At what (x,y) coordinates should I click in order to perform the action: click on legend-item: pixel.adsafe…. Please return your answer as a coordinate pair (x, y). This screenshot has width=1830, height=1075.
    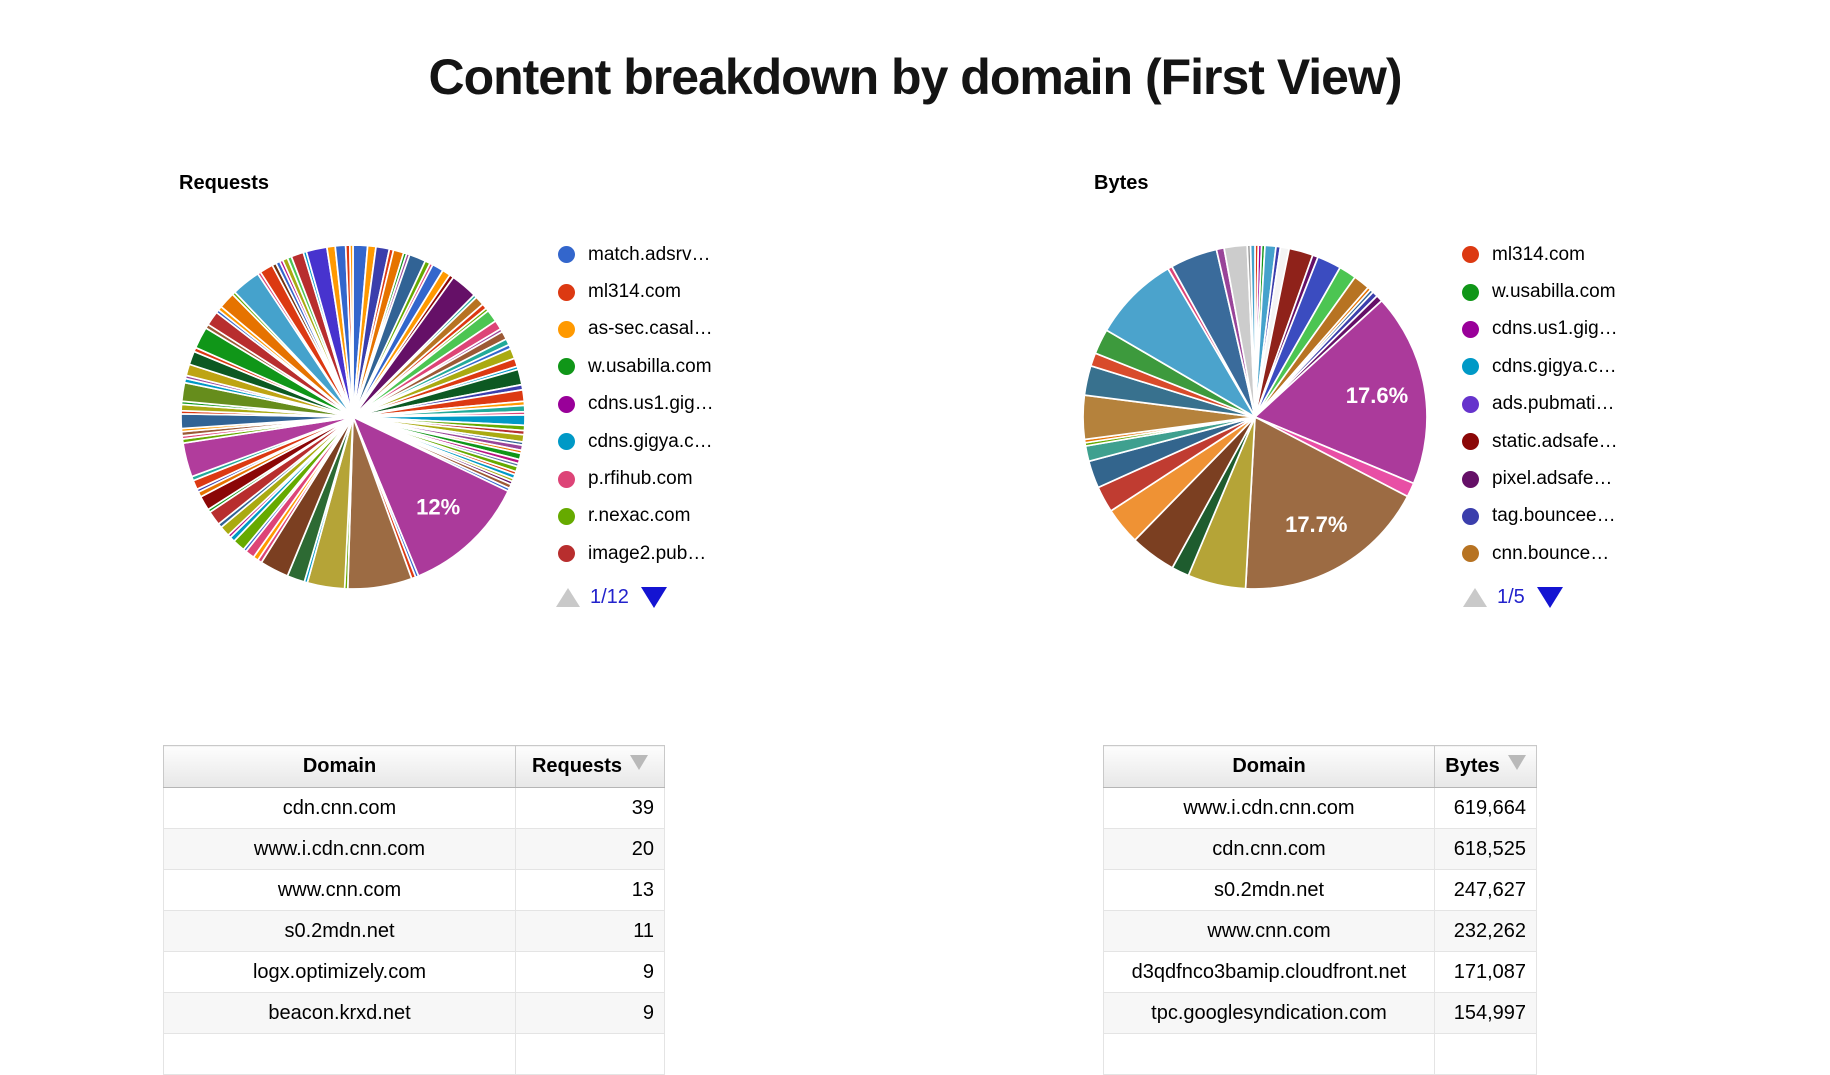
    Looking at the image, I should click on (1540, 478).